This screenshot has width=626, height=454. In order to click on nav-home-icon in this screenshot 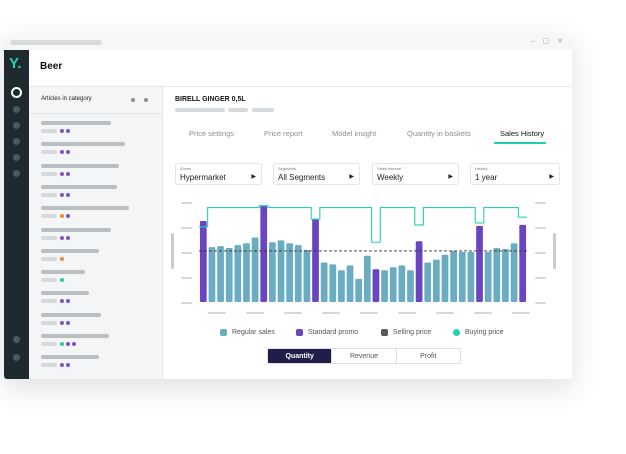, I will do `click(16, 92)`.